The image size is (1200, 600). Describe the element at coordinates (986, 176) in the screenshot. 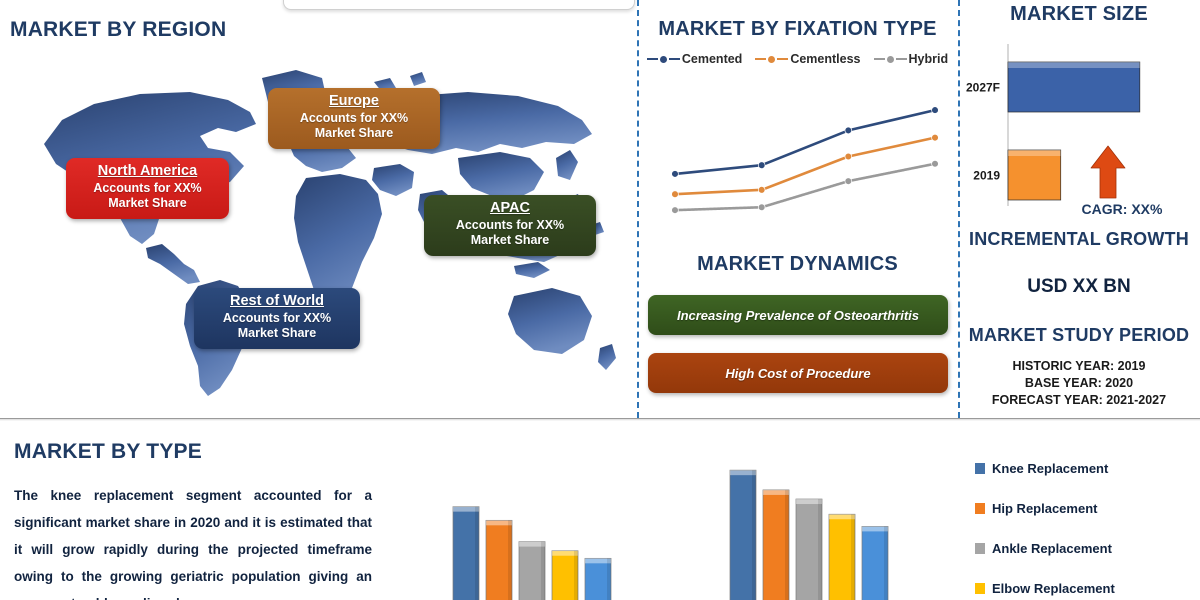

I see `svg-text: 2019` at that location.